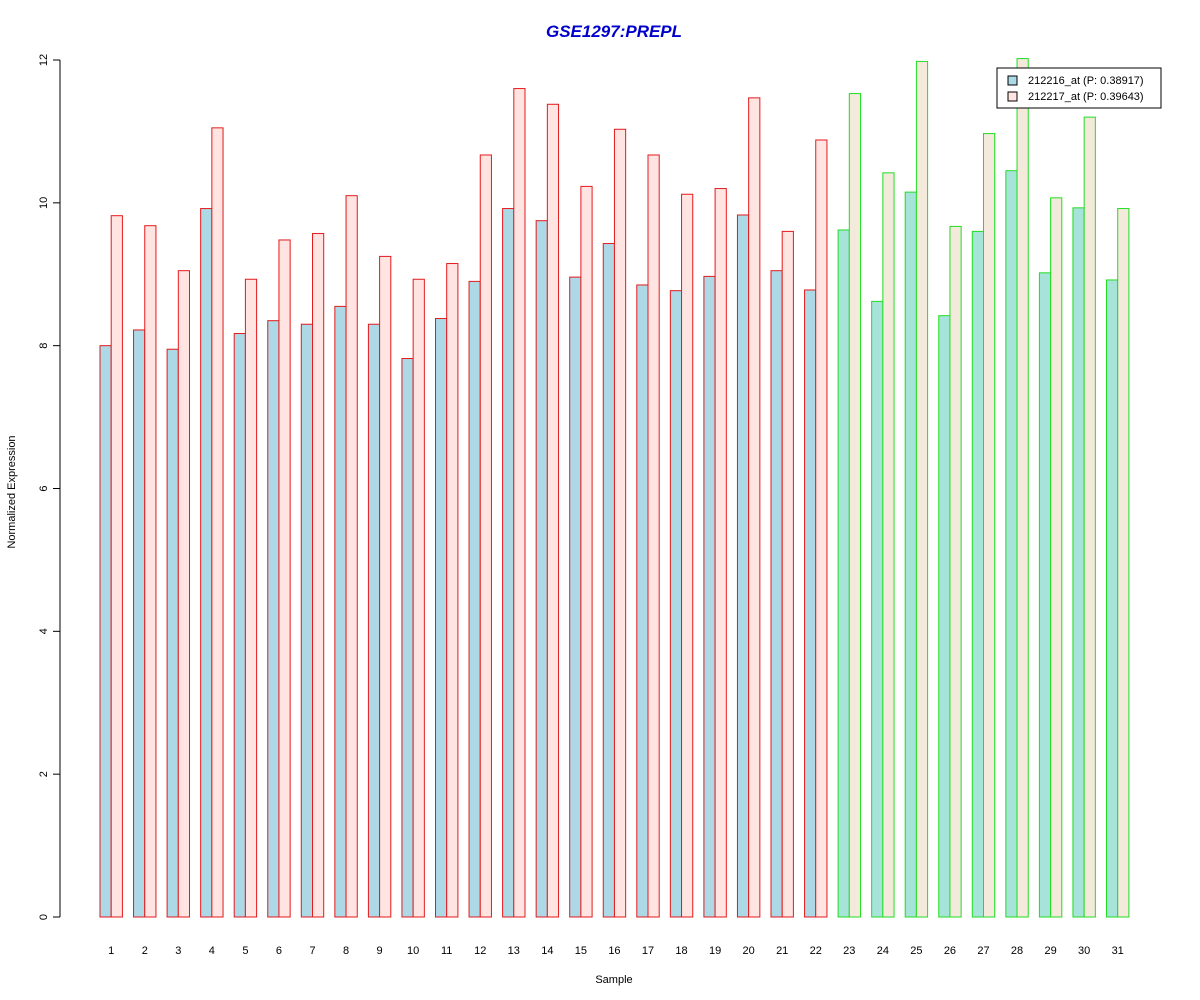 The width and height of the screenshot is (1200, 1000). What do you see at coordinates (44, 631) in the screenshot?
I see `y-tick-label: 4` at bounding box center [44, 631].